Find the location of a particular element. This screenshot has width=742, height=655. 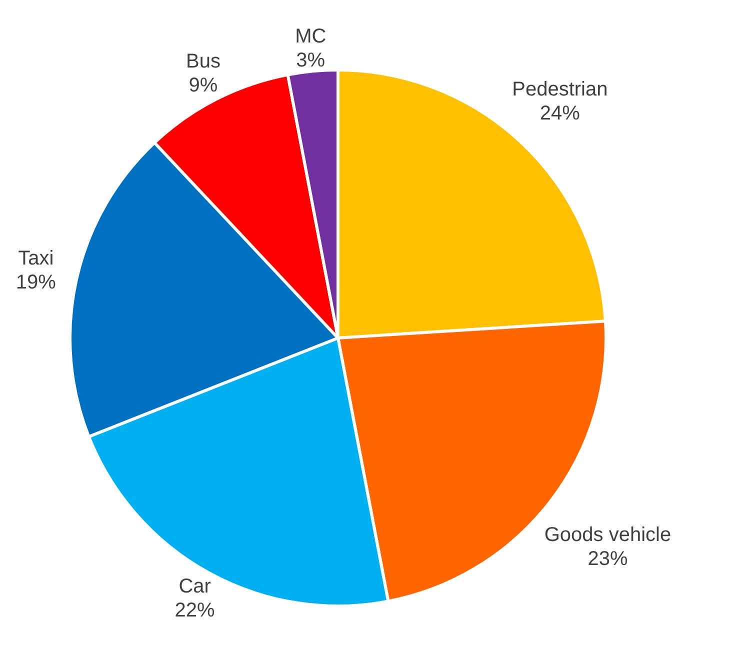

slice-label: Pedestrian is located at coordinates (560, 89).